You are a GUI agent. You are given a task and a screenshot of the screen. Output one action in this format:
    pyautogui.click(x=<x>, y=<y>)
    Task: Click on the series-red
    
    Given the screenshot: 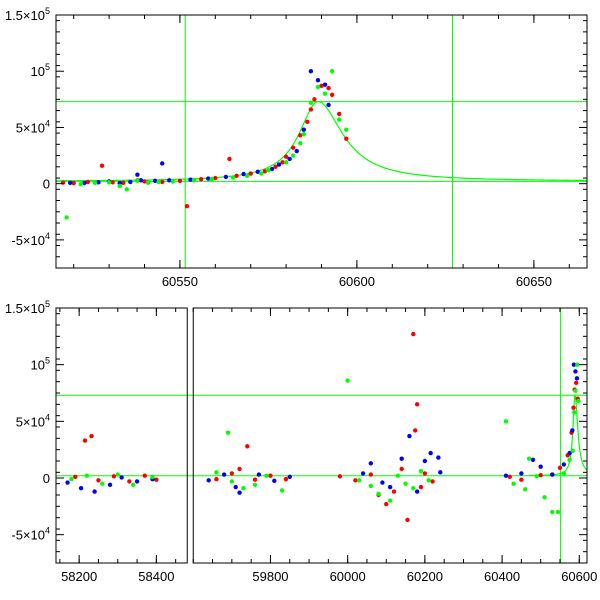 What is the action you would take?
    pyautogui.click(x=204, y=146)
    